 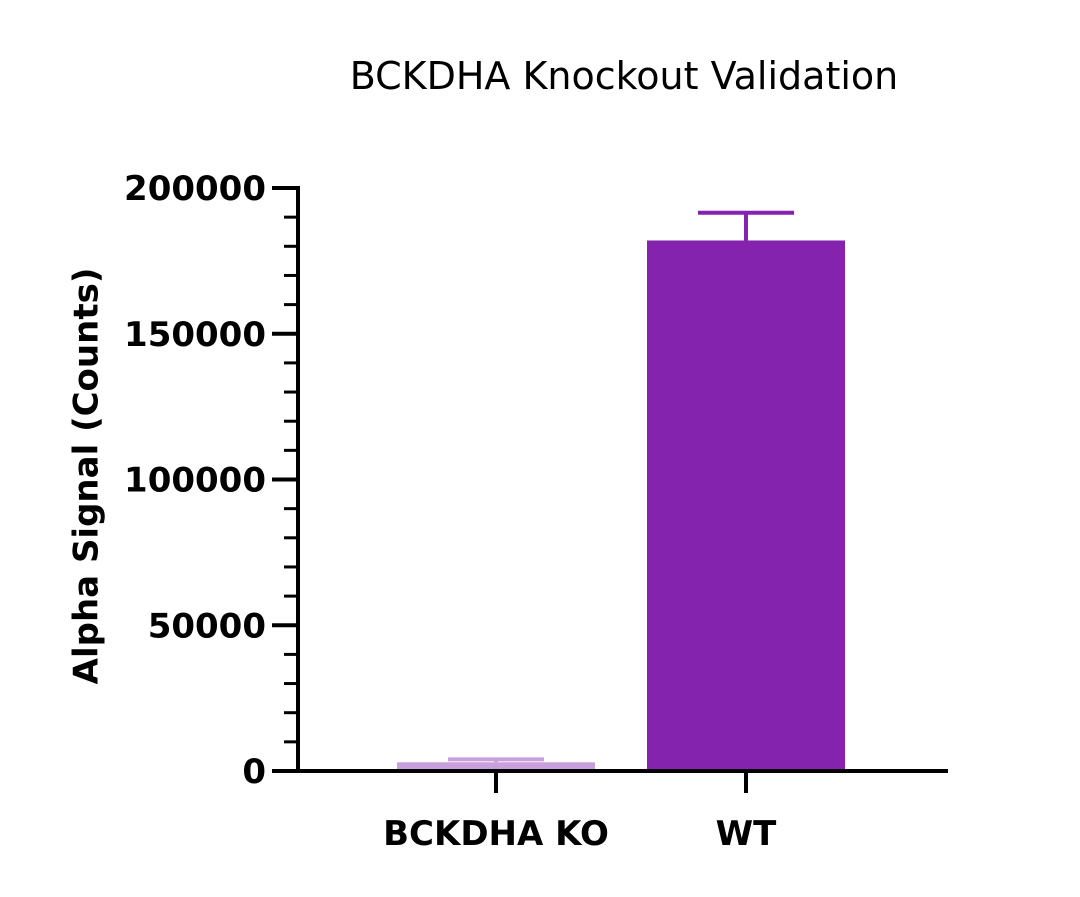 I want to click on bar-wt, so click(x=746, y=506).